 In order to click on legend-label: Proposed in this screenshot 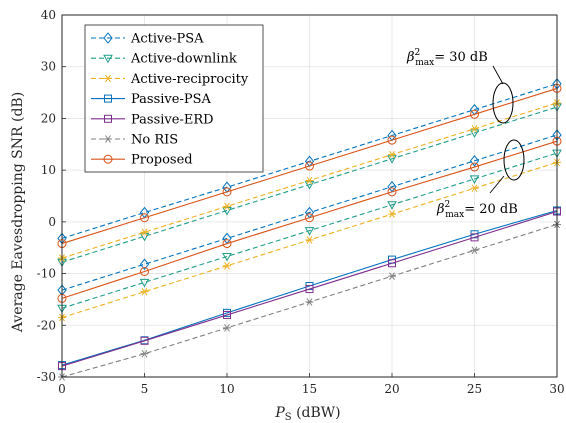, I will do `click(162, 160)`.